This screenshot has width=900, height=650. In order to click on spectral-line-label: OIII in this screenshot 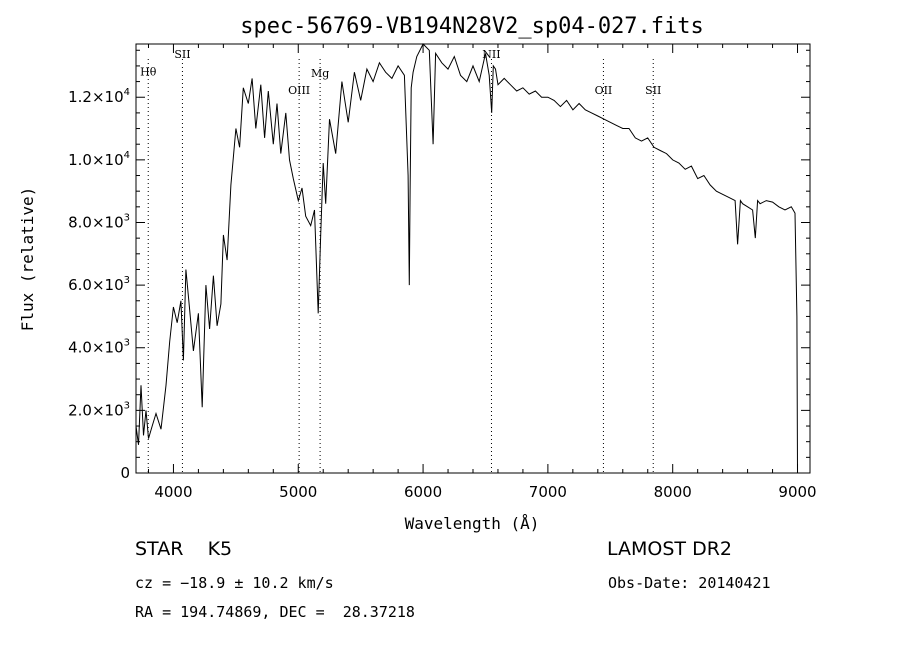, I will do `click(299, 90)`.